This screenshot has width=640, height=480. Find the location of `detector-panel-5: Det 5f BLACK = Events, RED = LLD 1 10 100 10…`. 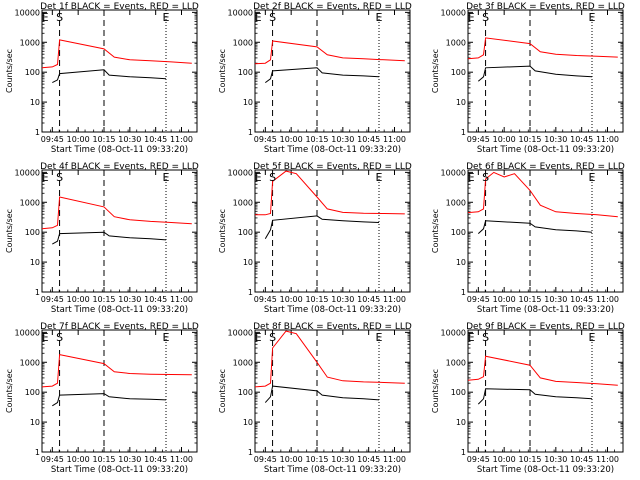

detector-panel-5: Det 5f BLACK = Events, RED = LLD 1 10 100 10… is located at coordinates (315, 238).